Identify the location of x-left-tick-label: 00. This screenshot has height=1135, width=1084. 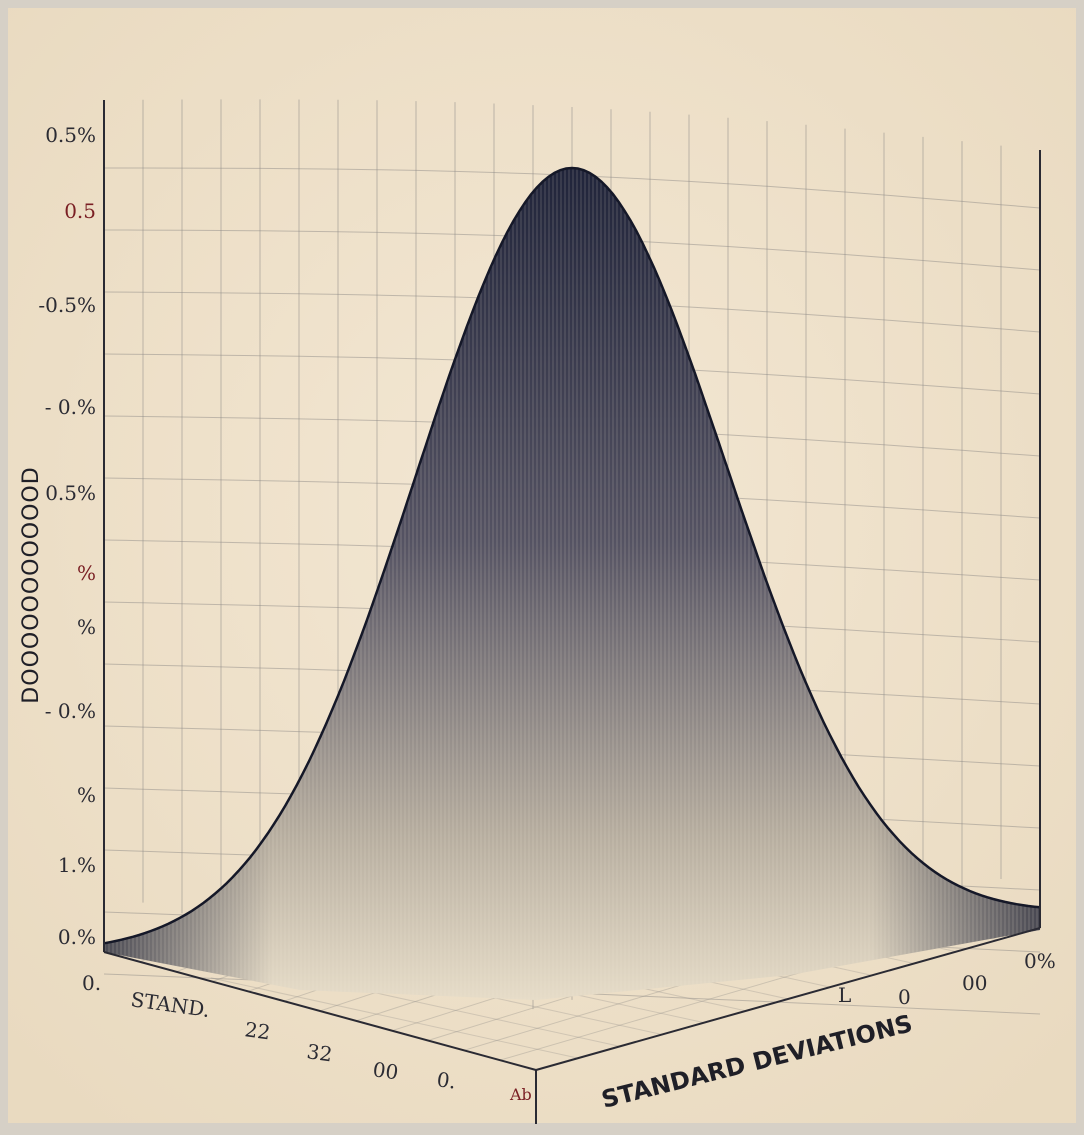
(385, 1070).